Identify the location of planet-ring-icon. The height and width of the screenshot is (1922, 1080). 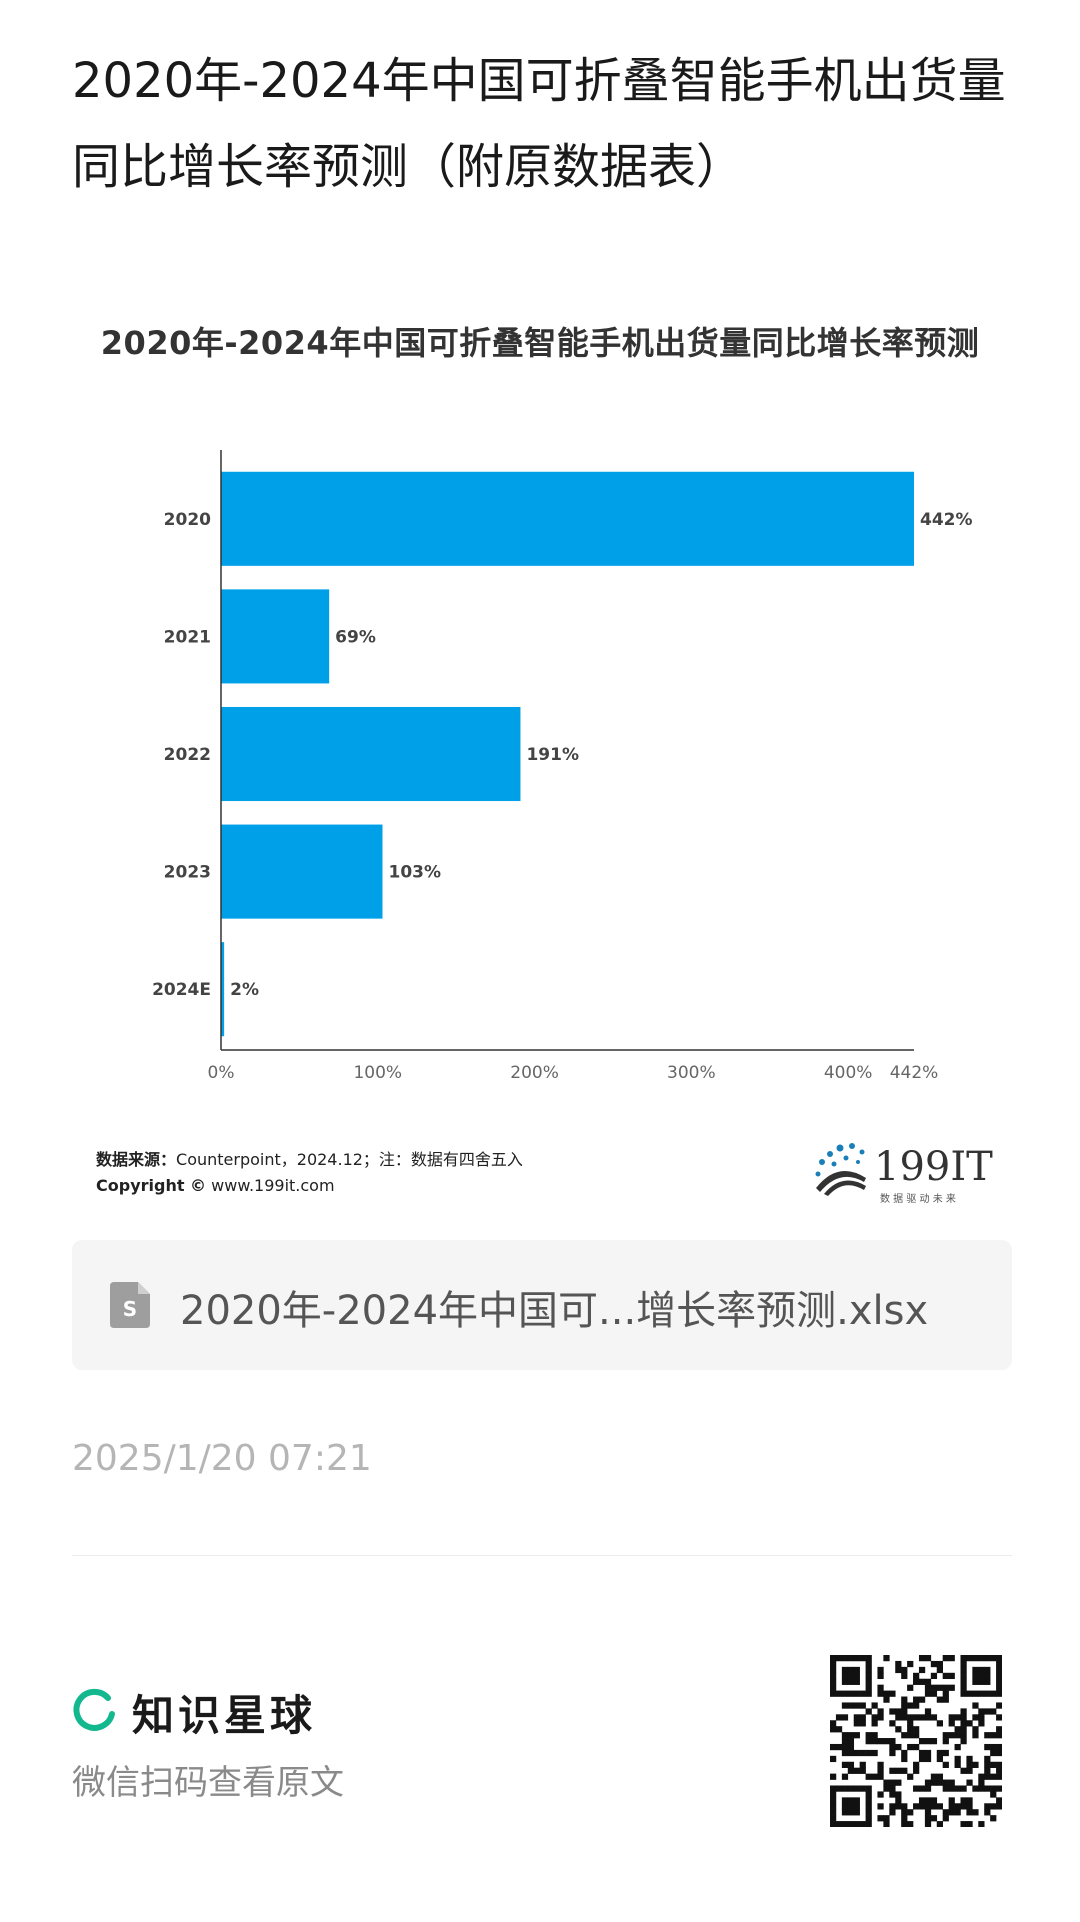
(94, 1709).